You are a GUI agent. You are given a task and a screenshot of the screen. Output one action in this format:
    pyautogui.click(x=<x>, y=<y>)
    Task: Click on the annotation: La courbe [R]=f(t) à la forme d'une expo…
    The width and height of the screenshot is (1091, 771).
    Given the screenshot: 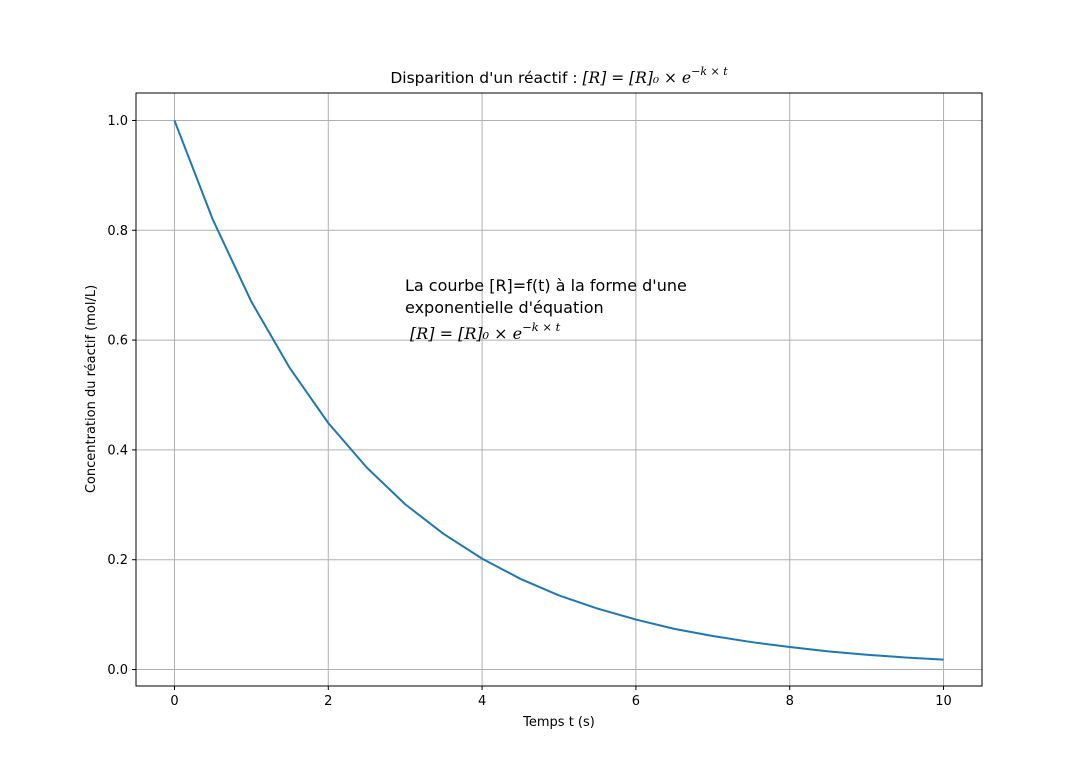 What is the action you would take?
    pyautogui.click(x=546, y=309)
    